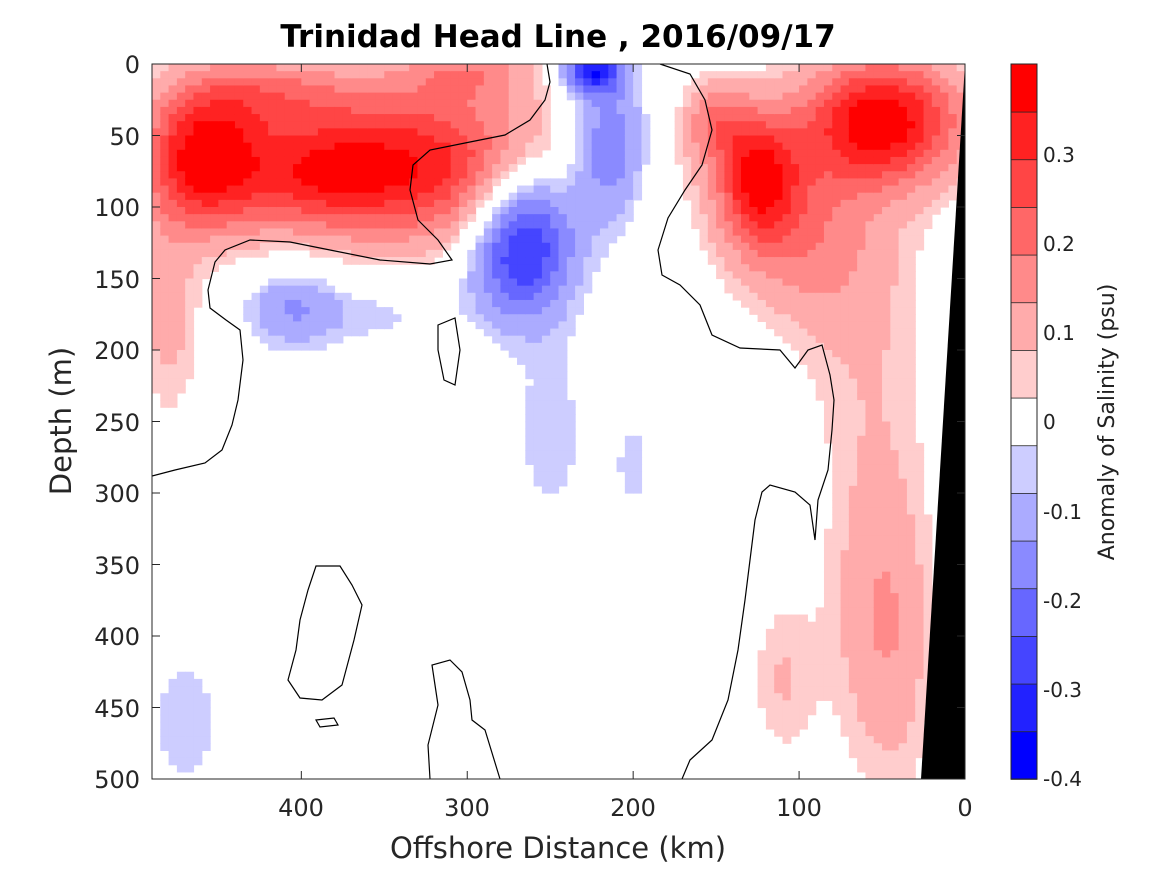  What do you see at coordinates (588, 89) in the screenshot?
I see `anomaly-cell-1914` at bounding box center [588, 89].